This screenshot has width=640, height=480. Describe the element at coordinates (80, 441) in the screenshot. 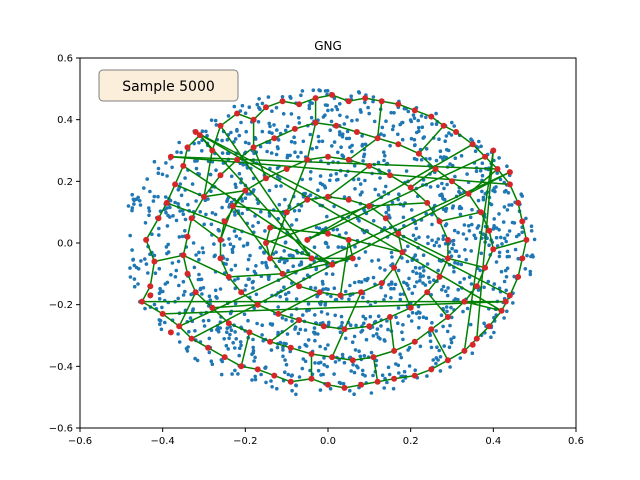

I see `x-tick-label: −0.6` at that location.